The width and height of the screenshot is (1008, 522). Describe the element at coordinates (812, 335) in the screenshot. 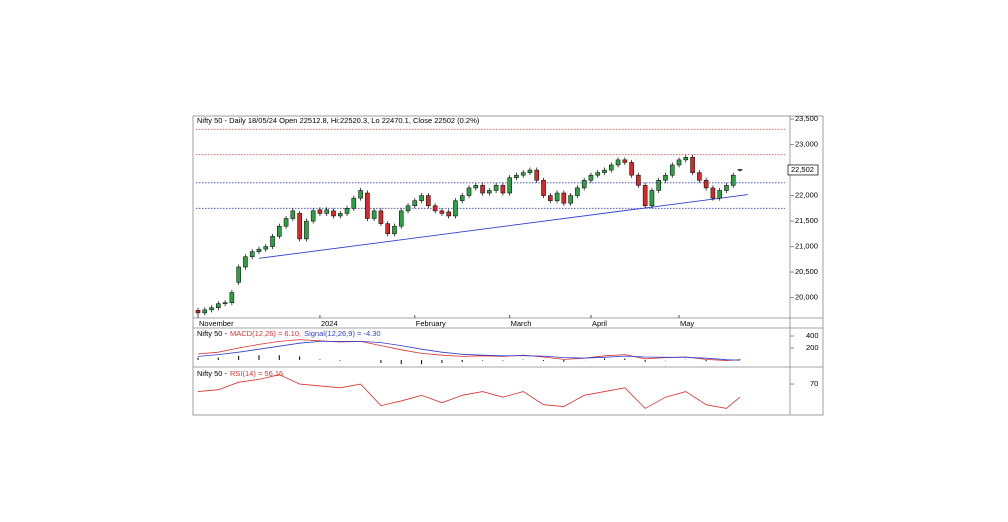

I see `y-tick-label: 400` at that location.